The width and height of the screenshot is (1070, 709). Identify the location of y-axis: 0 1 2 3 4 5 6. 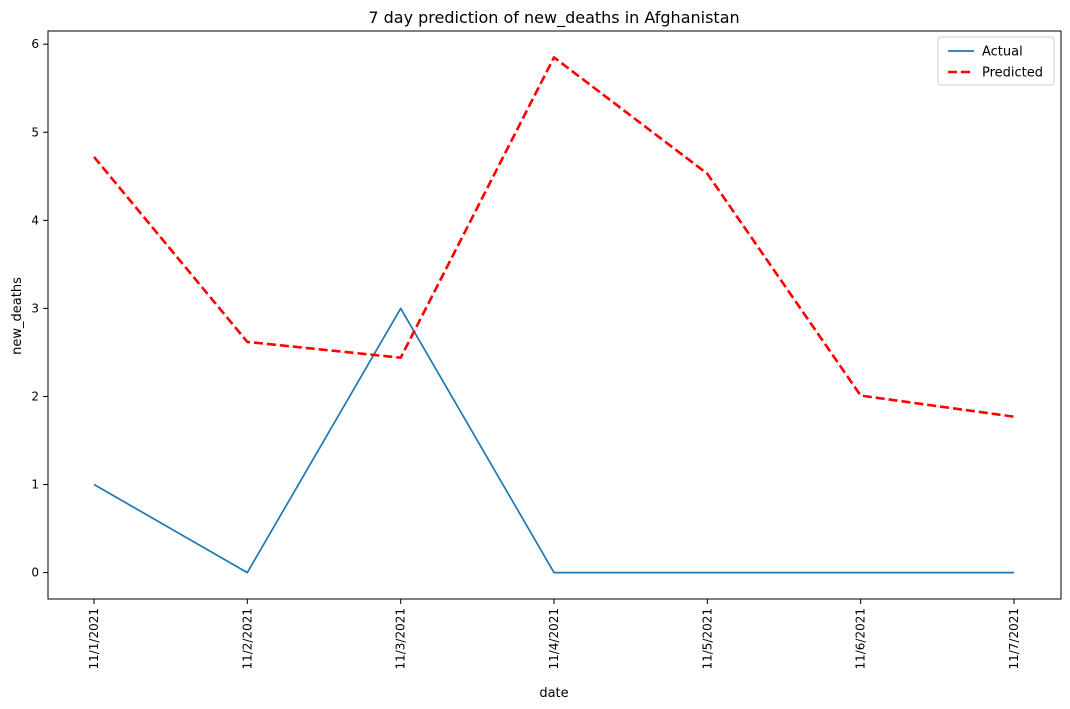
(39, 308).